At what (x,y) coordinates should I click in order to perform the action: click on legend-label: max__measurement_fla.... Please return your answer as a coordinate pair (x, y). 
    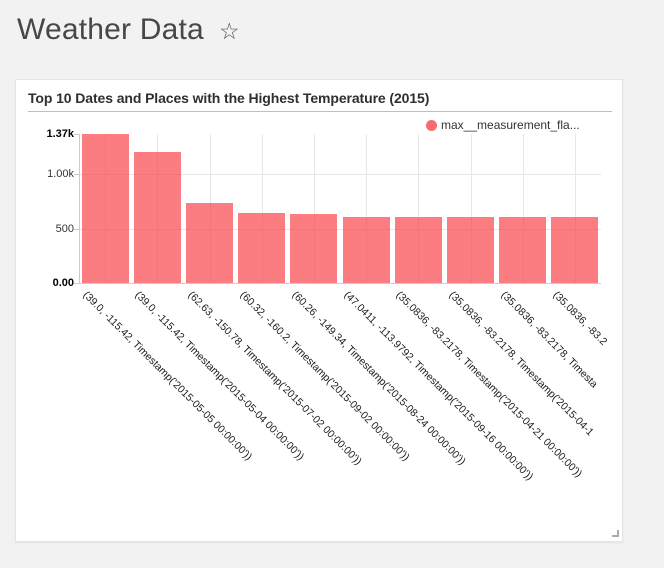
    Looking at the image, I should click on (510, 125).